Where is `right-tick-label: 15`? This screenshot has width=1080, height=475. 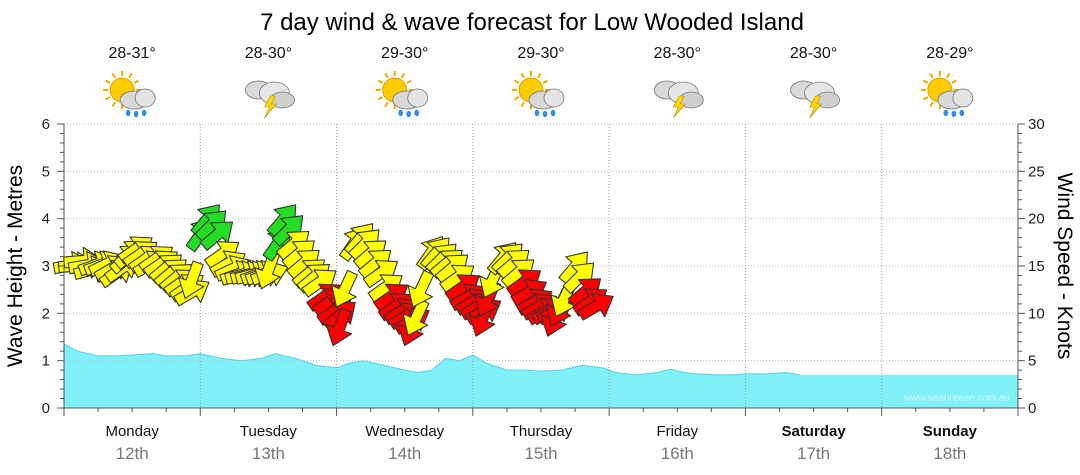
right-tick-label: 15 is located at coordinates (1036, 266).